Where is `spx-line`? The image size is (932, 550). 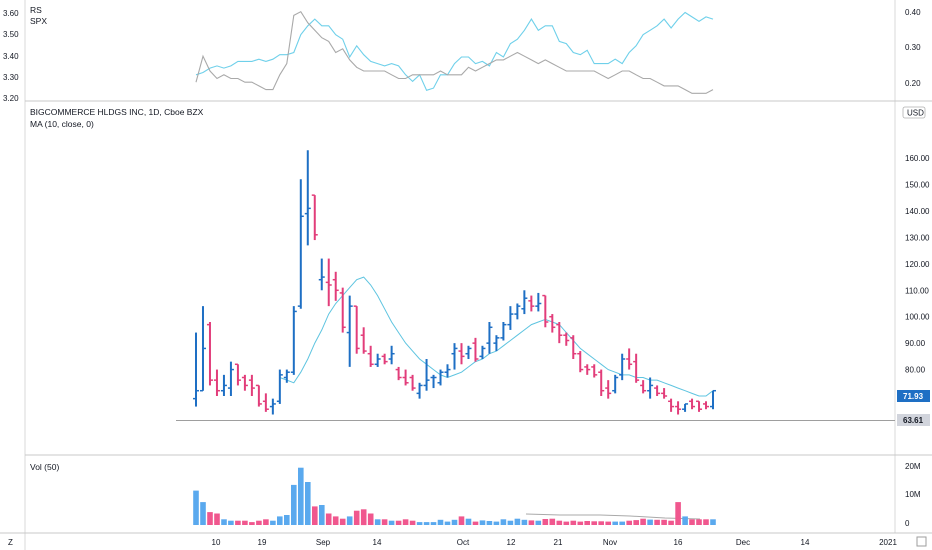
spx-line is located at coordinates (454, 52).